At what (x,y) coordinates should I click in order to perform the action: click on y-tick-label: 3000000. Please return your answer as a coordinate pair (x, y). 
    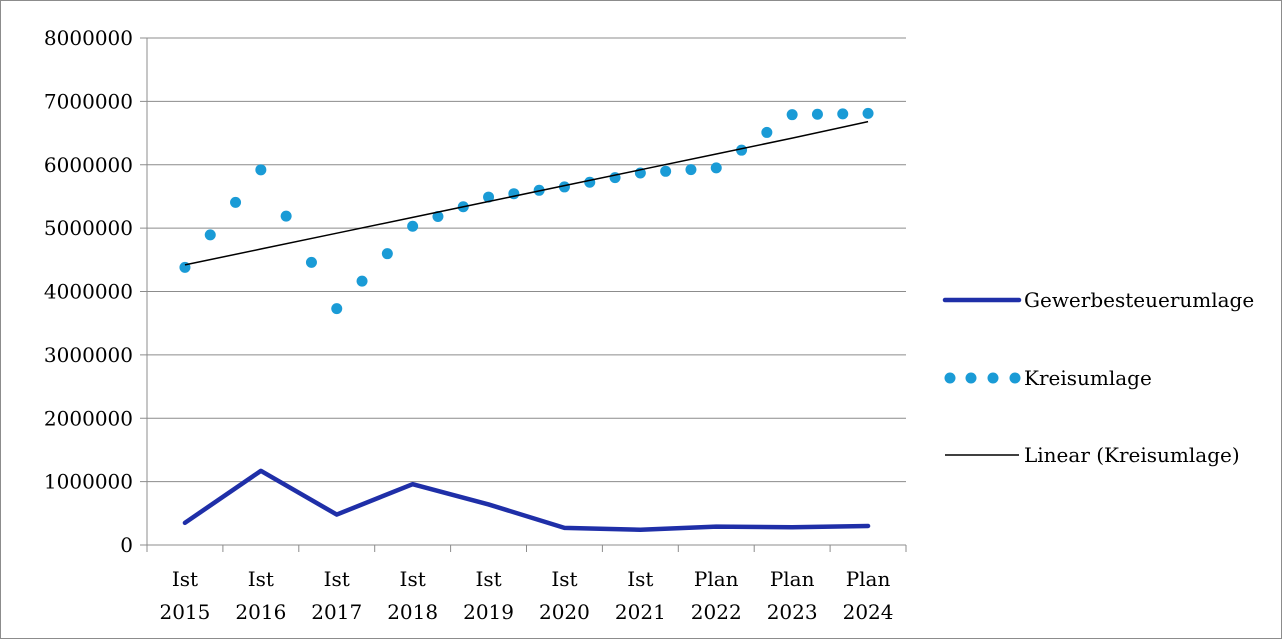
    Looking at the image, I should click on (88, 355).